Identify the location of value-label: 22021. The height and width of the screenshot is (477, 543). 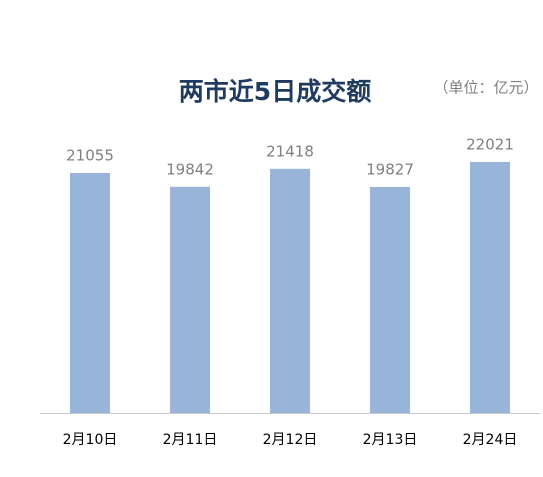
(490, 144).